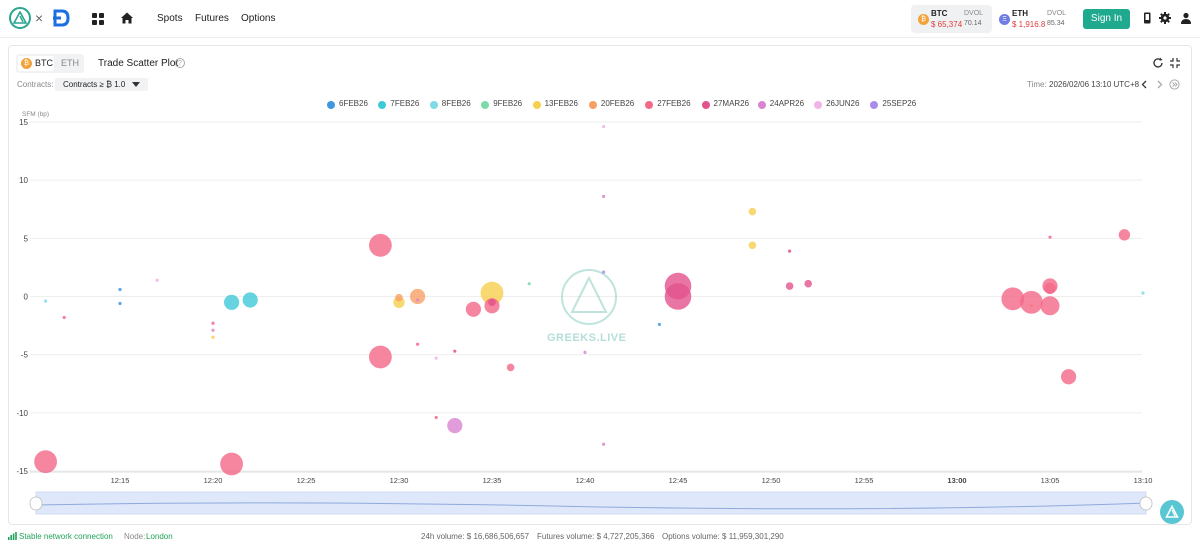 Image resolution: width=1200 pixels, height=543 pixels. What do you see at coordinates (180, 63) in the screenshot?
I see `help-icon: ?` at bounding box center [180, 63].